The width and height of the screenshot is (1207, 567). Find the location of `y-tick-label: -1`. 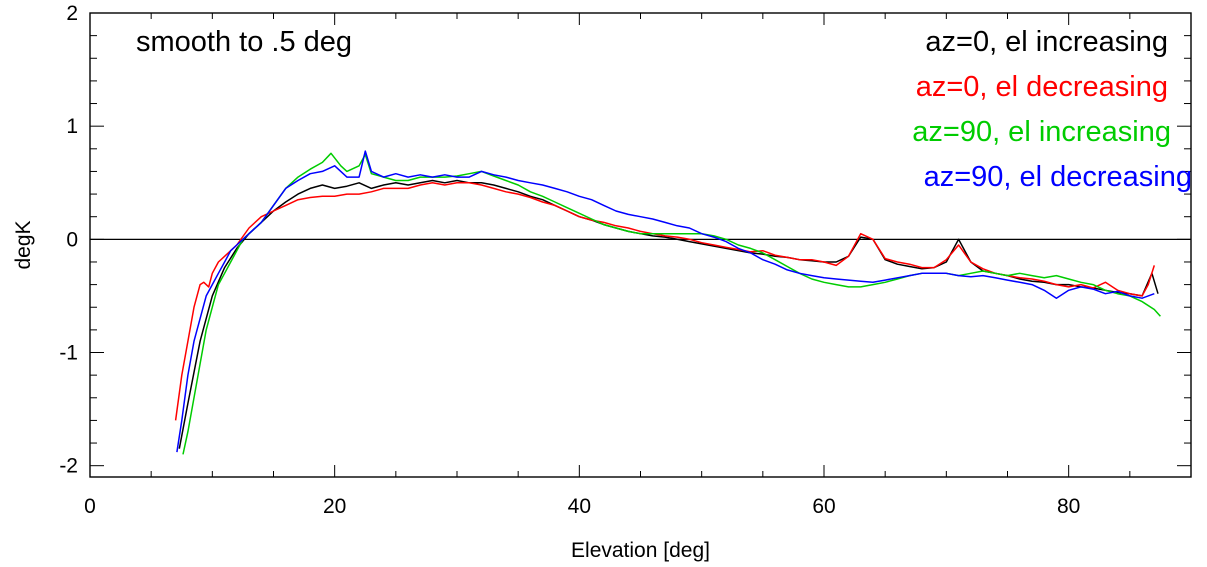

y-tick-label: -1 is located at coordinates (68, 353).